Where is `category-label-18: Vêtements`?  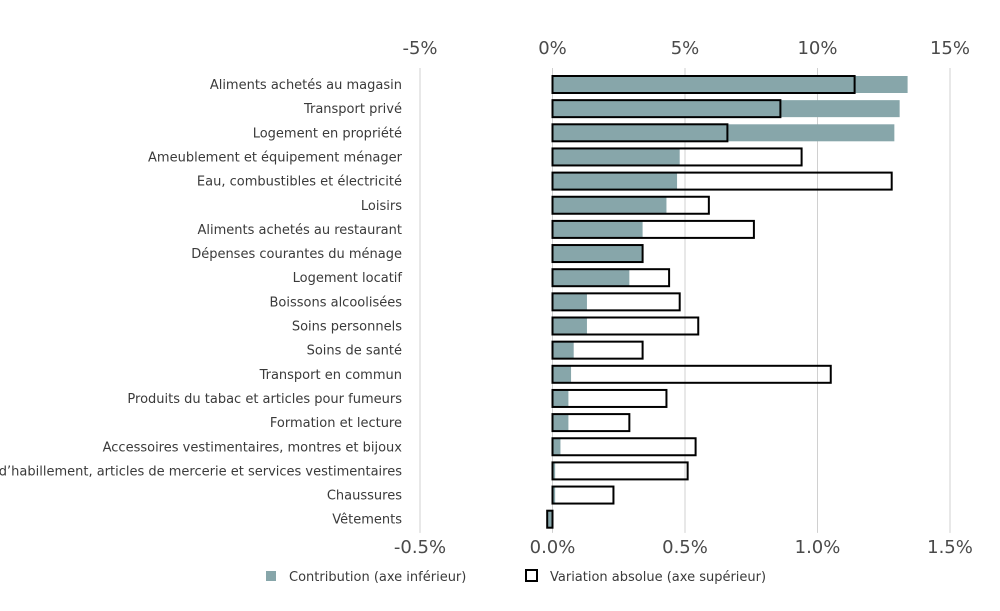
category-label-18: Vêtements is located at coordinates (367, 520).